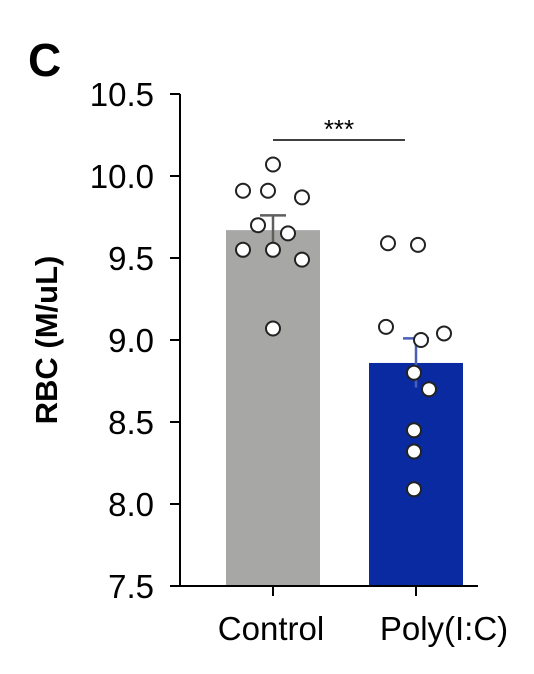 The image size is (534, 674). I want to click on significance-group: ***, so click(339, 129).